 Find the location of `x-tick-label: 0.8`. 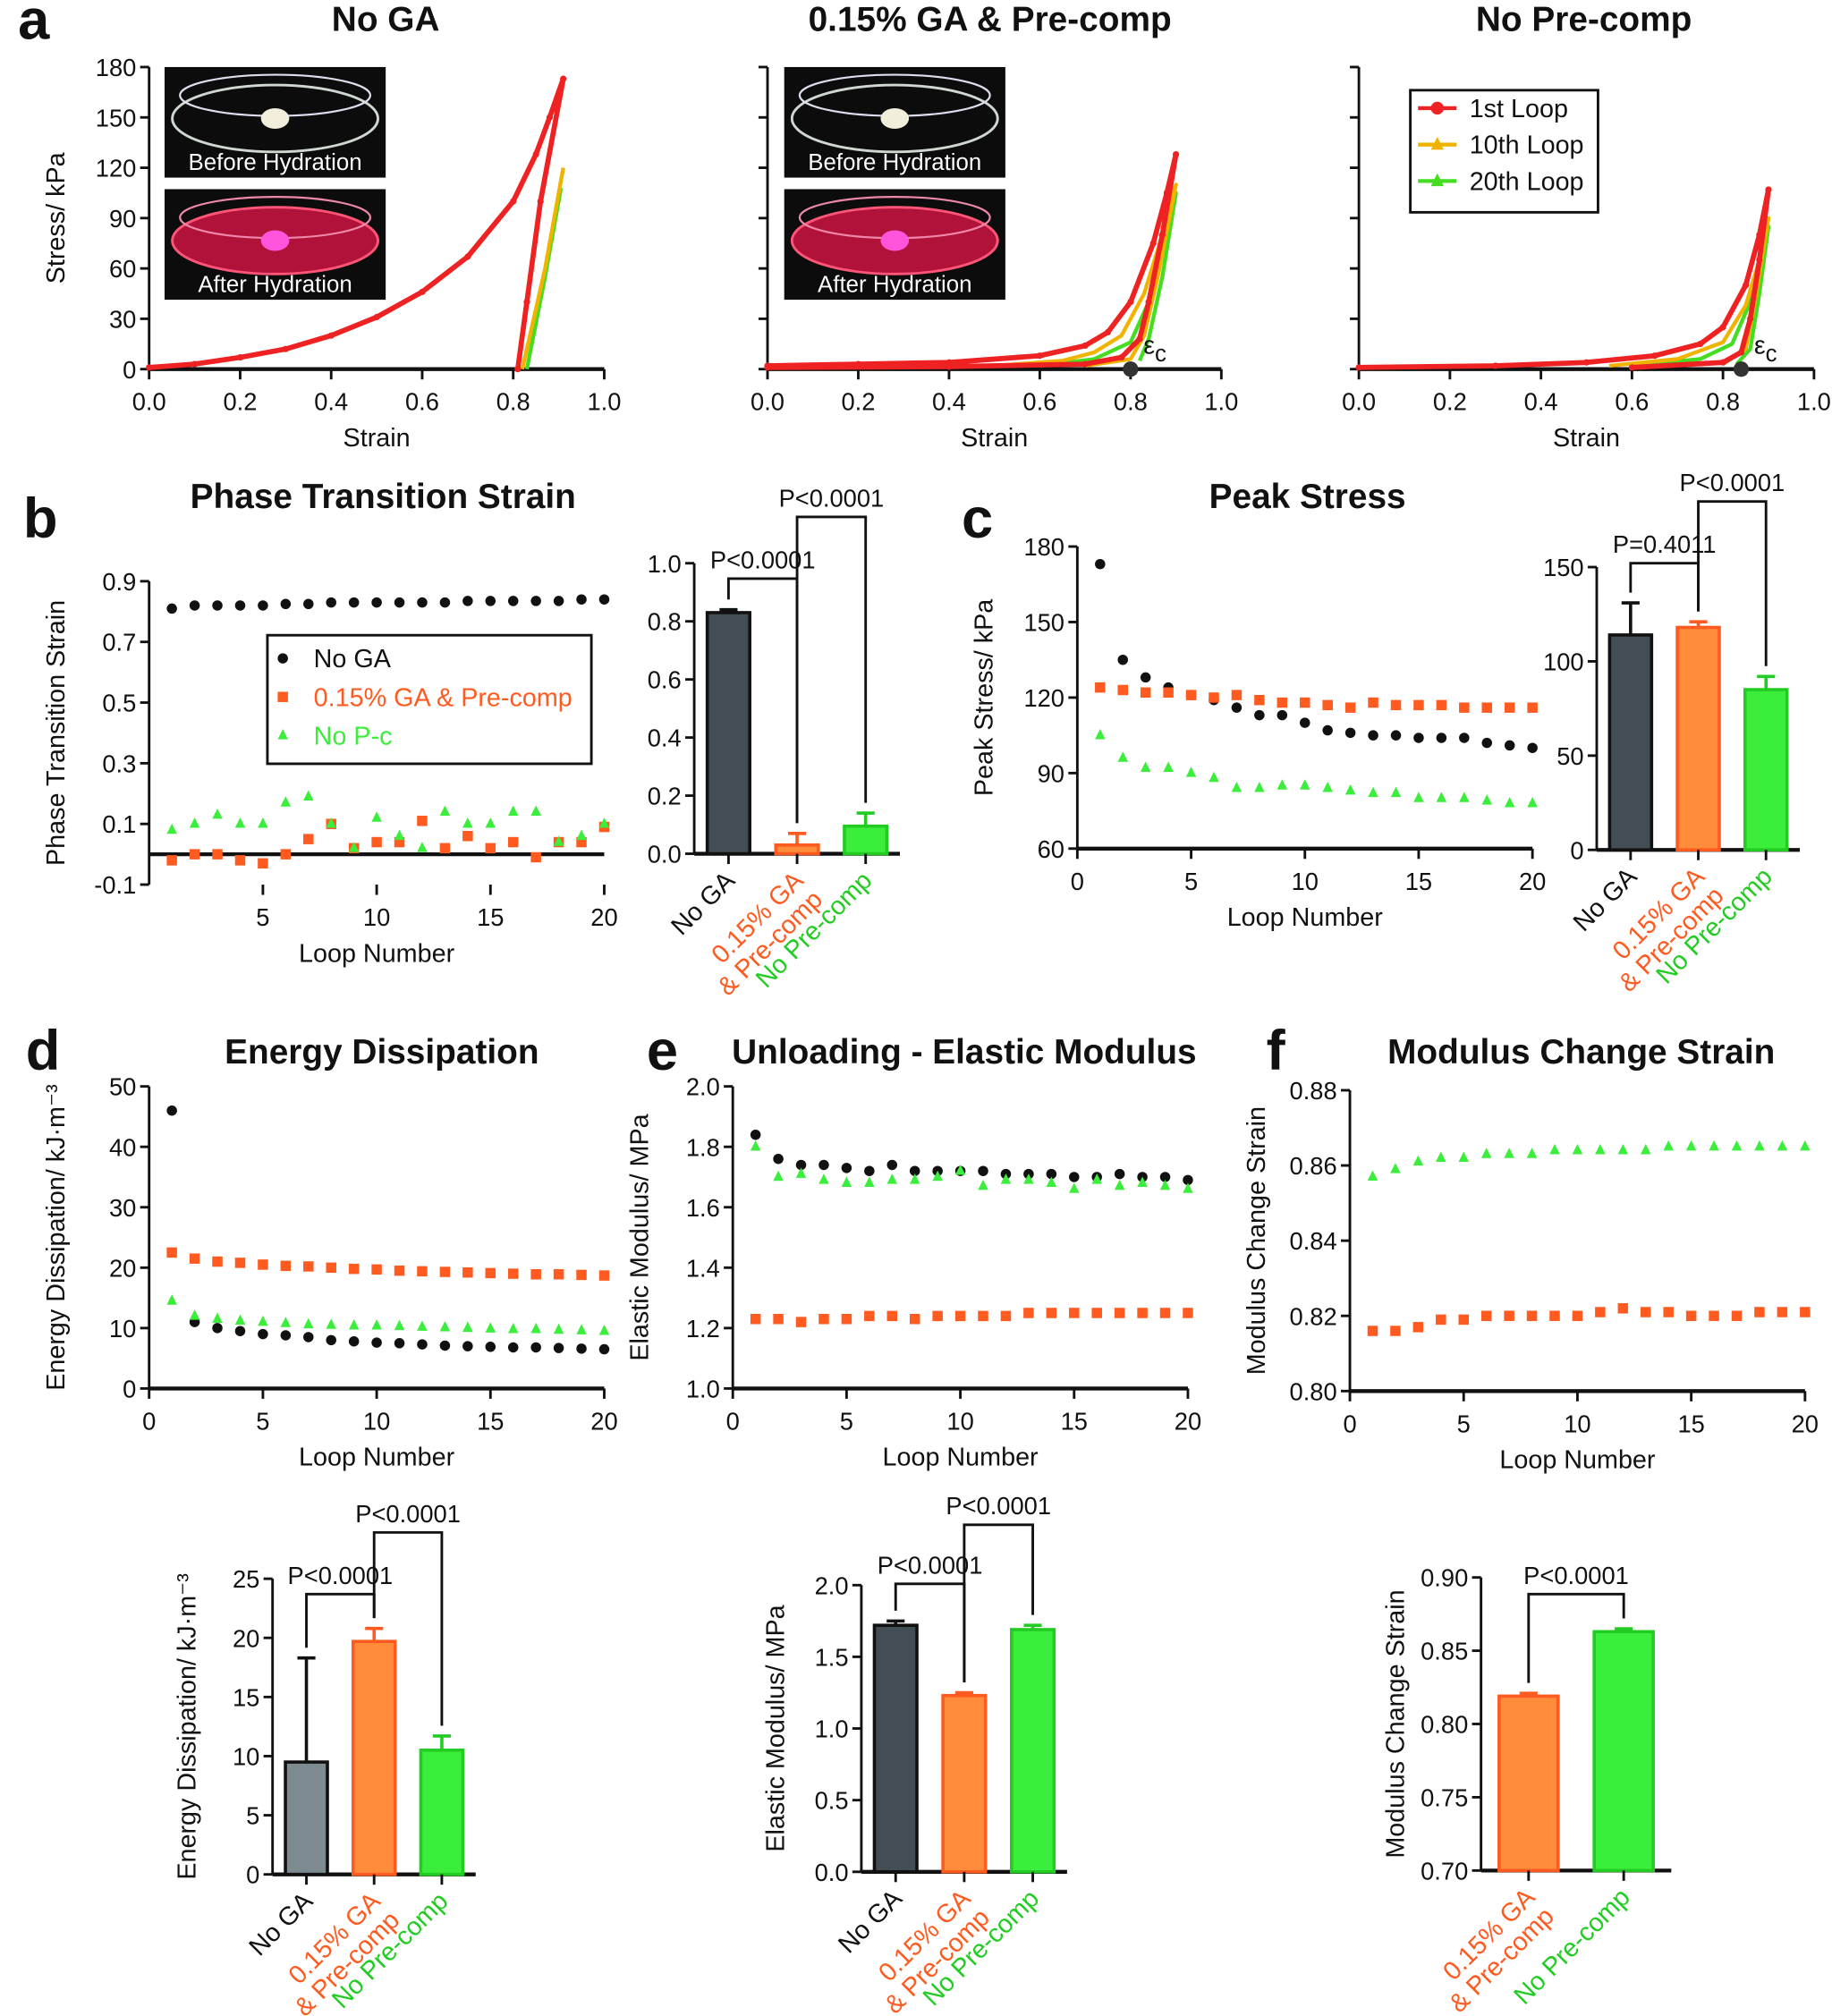

x-tick-label: 0.8 is located at coordinates (513, 402).